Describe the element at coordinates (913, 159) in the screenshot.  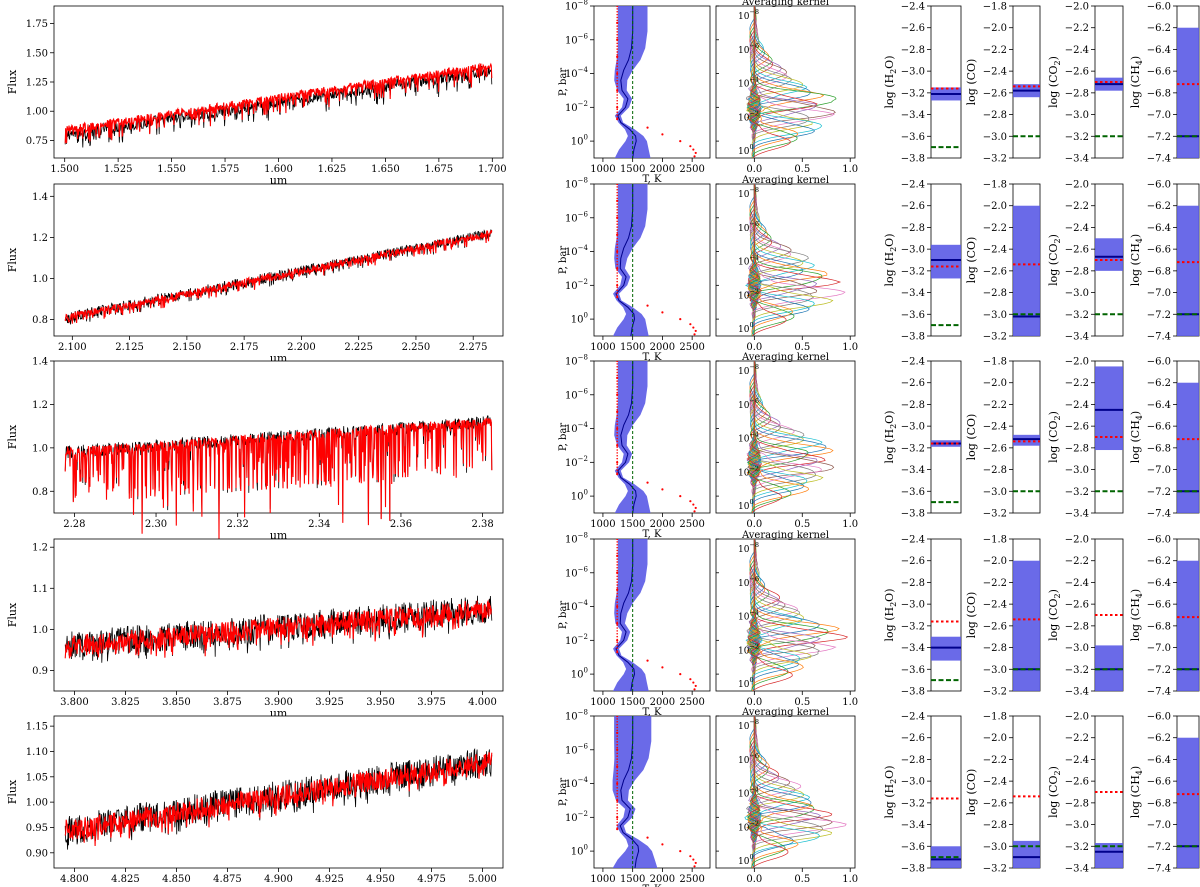
I see `y-tick-label: −3.8` at that location.